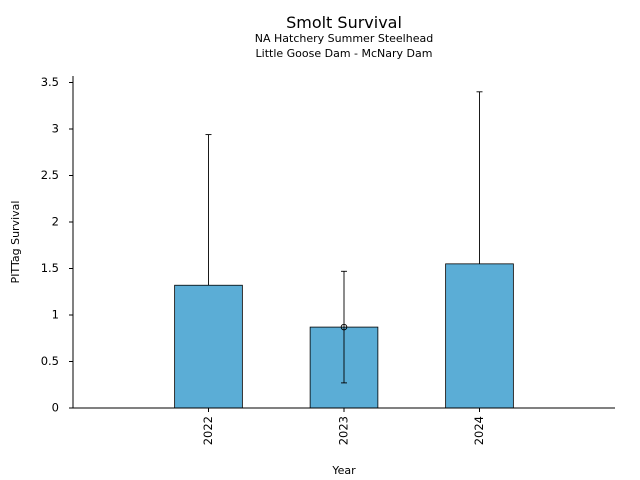 This screenshot has height=480, width=640. What do you see at coordinates (15, 242) in the screenshot?
I see `y-axis-label: PITTag Survival` at bounding box center [15, 242].